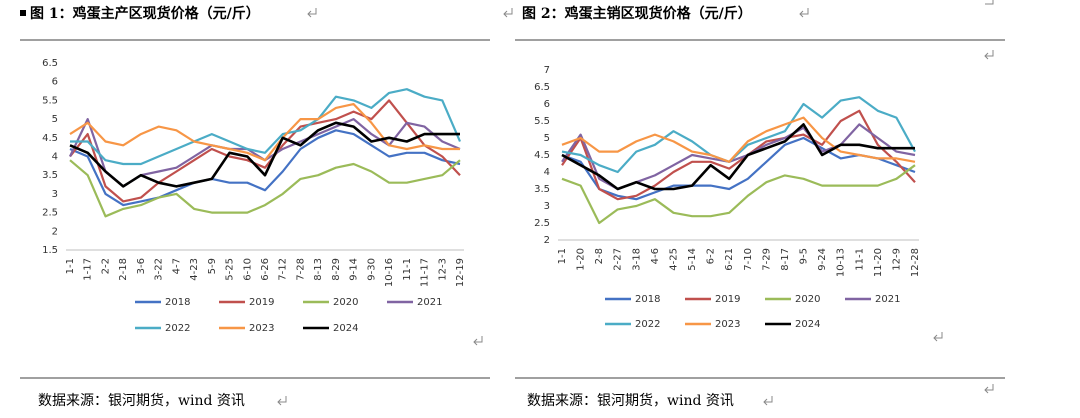 The width and height of the screenshot is (1080, 418). Describe the element at coordinates (636, 259) in the screenshot. I see `x-tick-label: 3-18` at that location.